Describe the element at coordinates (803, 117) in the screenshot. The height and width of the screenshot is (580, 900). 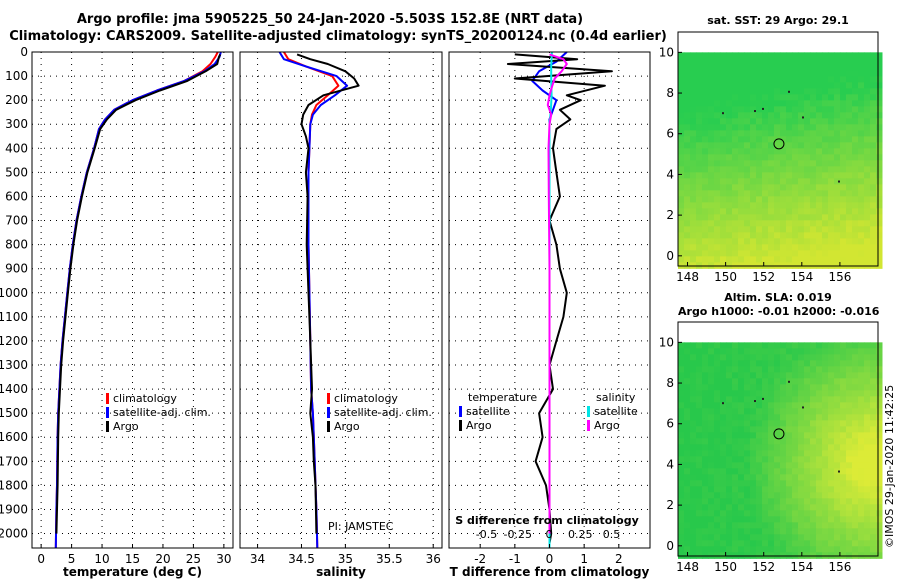
I see `island-mark` at that location.